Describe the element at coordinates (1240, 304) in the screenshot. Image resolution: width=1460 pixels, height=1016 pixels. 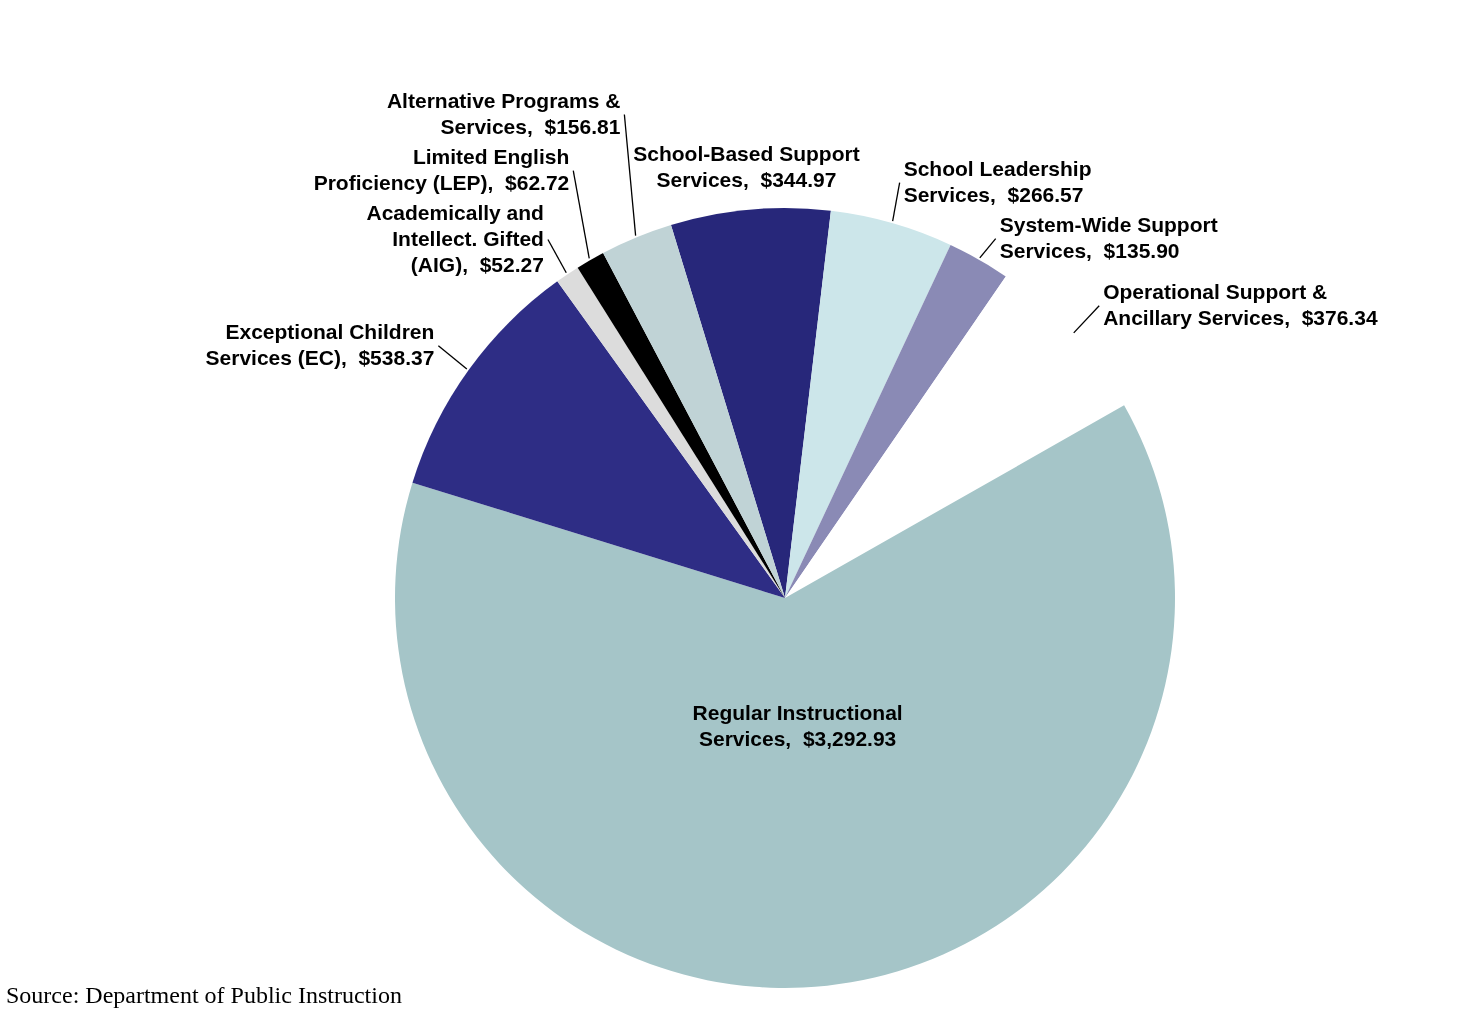
I see `slice-label: Operational Support & Ancillary Services, $376.34` at that location.